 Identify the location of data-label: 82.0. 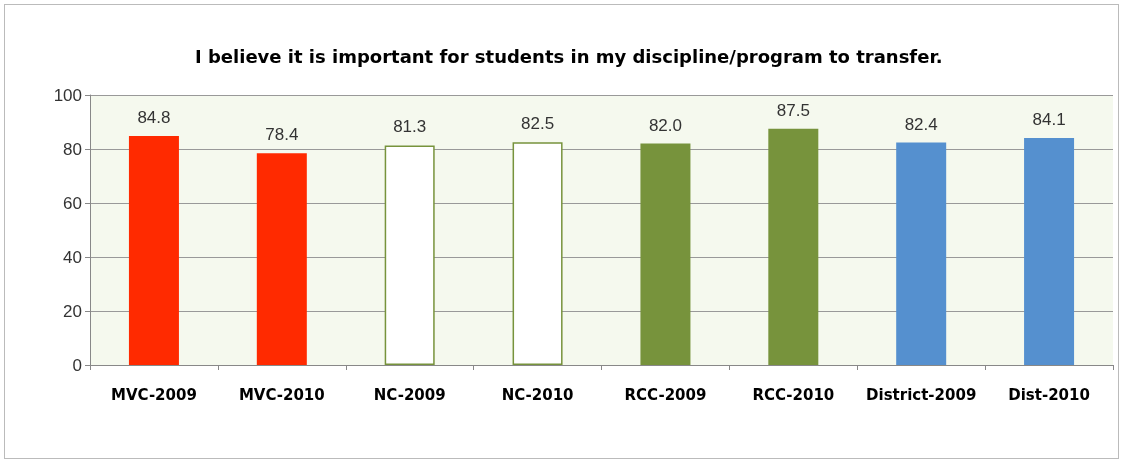
(665, 125).